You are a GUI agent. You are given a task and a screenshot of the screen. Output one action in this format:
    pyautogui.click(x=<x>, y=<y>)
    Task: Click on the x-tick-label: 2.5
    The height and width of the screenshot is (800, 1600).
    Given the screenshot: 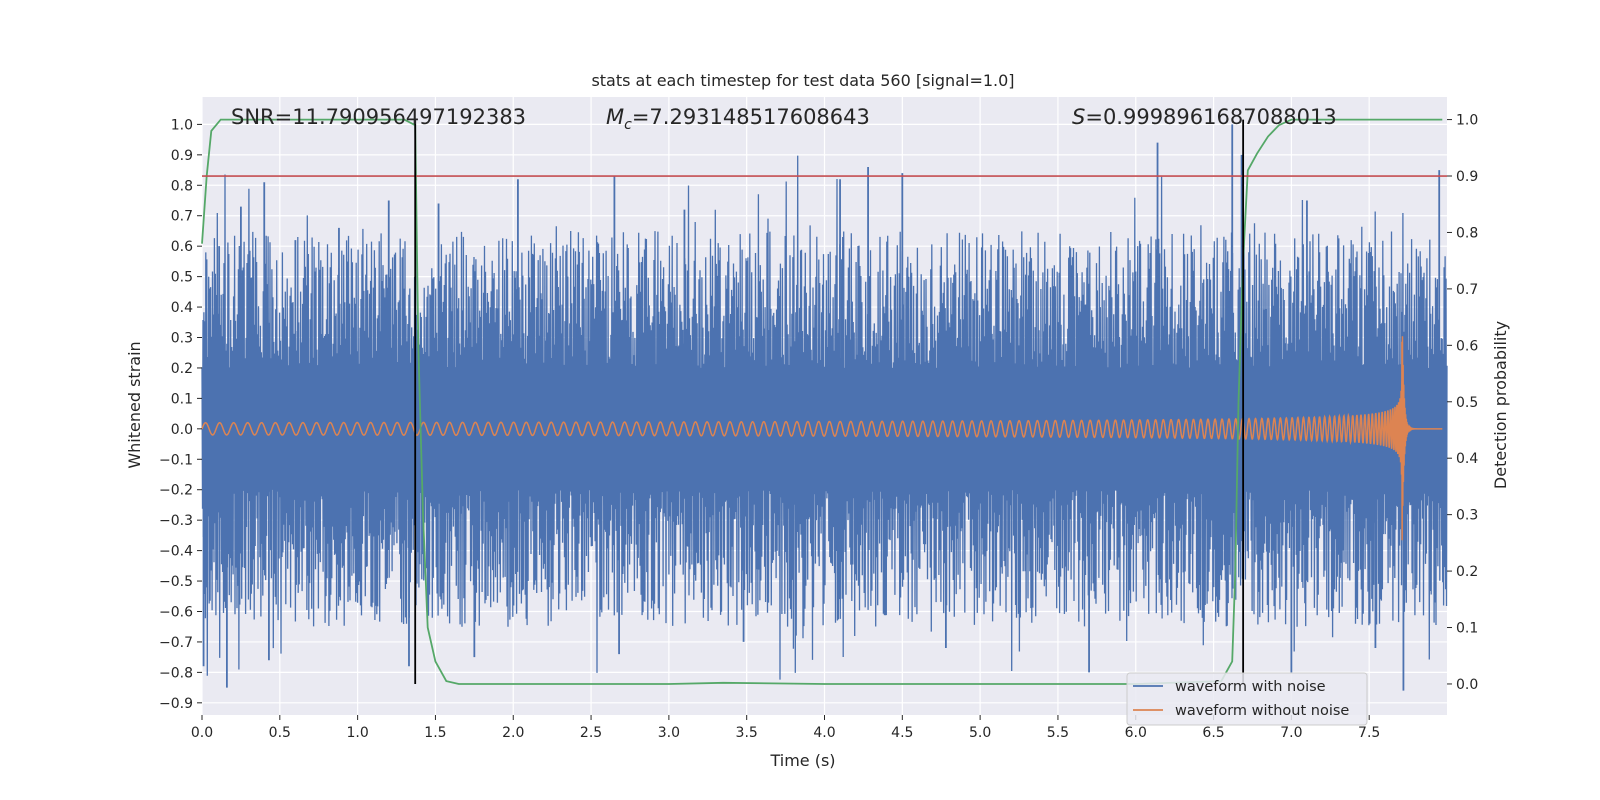 What is the action you would take?
    pyautogui.click(x=591, y=733)
    